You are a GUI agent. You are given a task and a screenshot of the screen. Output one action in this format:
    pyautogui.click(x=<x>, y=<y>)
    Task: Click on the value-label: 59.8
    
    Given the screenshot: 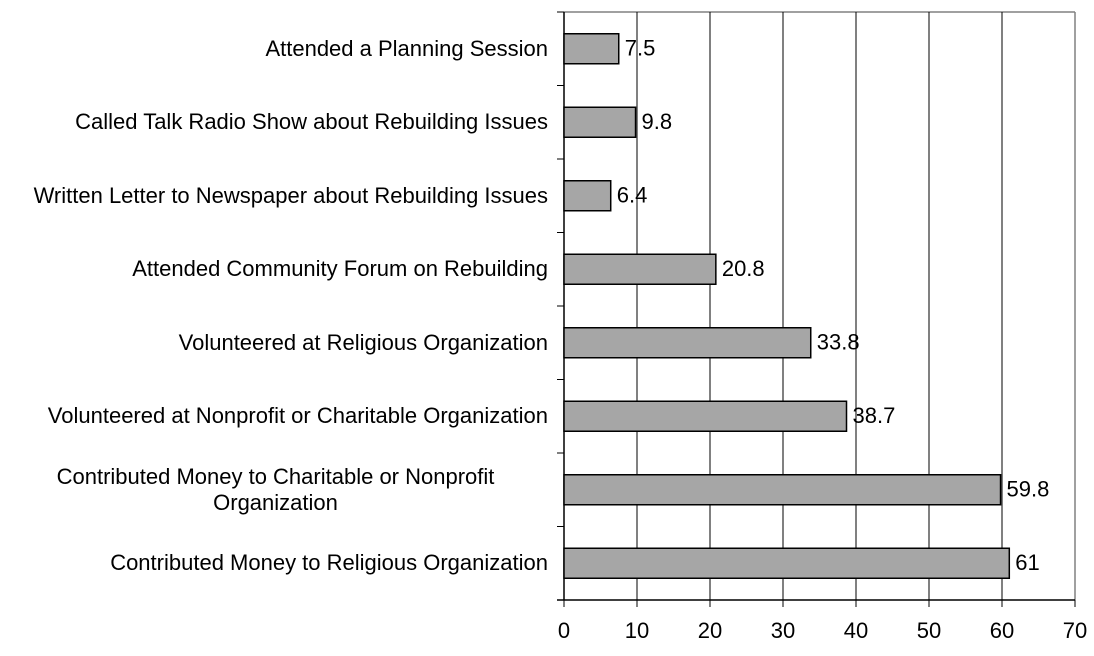 What is the action you would take?
    pyautogui.click(x=1028, y=489)
    